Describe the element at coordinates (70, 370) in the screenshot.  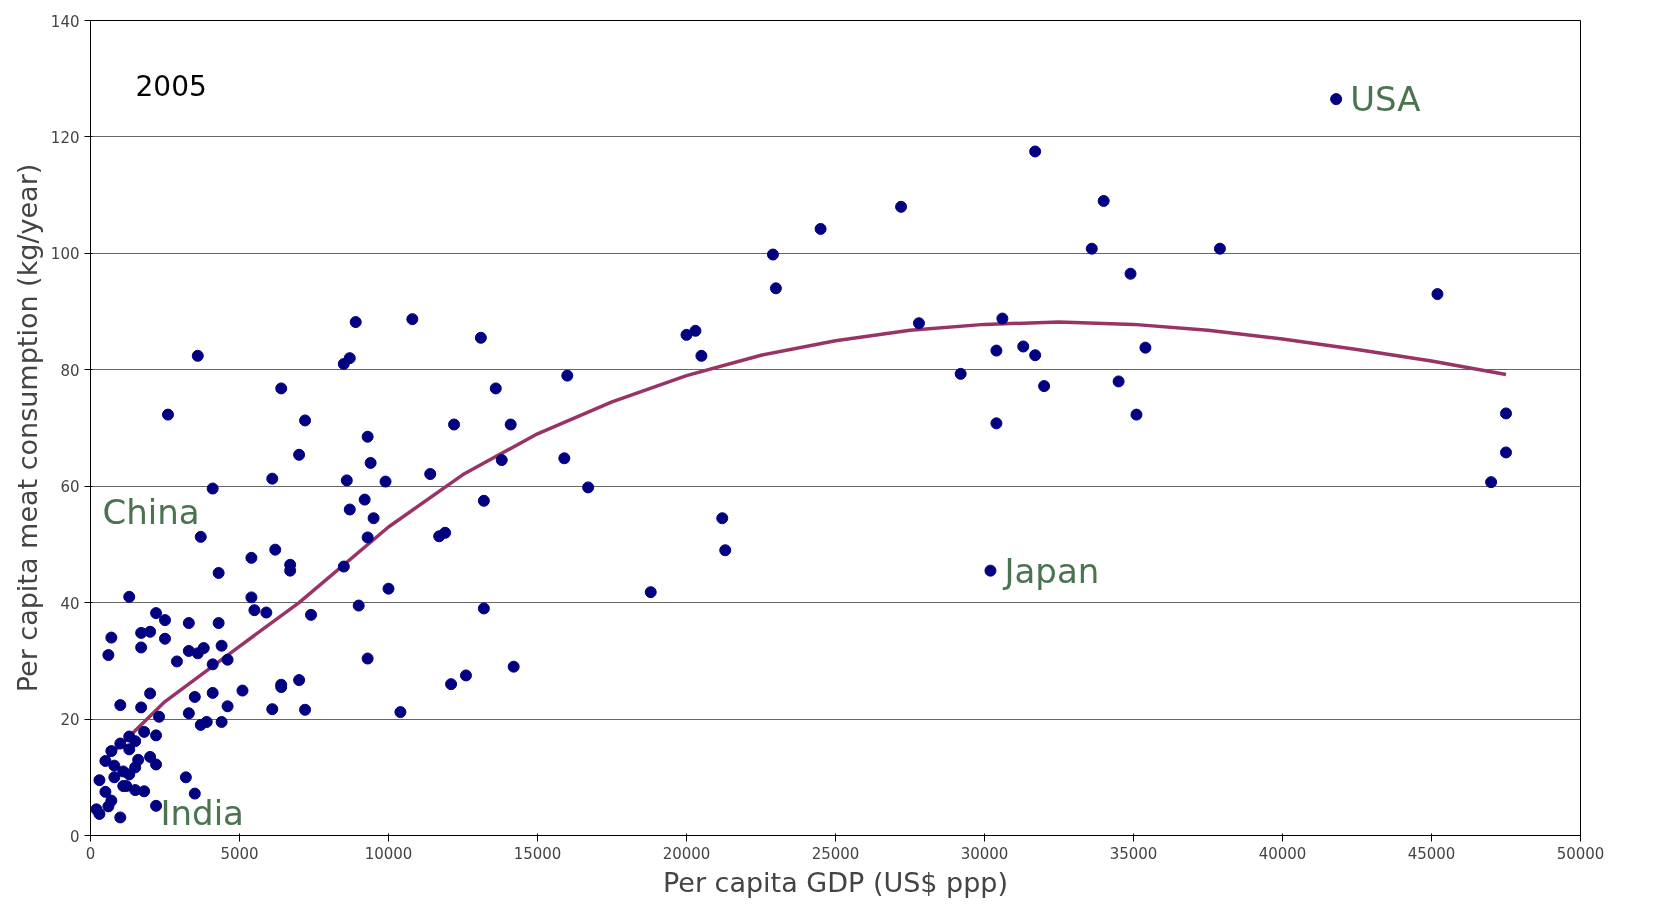
I see `y-tick-label: 80` at that location.